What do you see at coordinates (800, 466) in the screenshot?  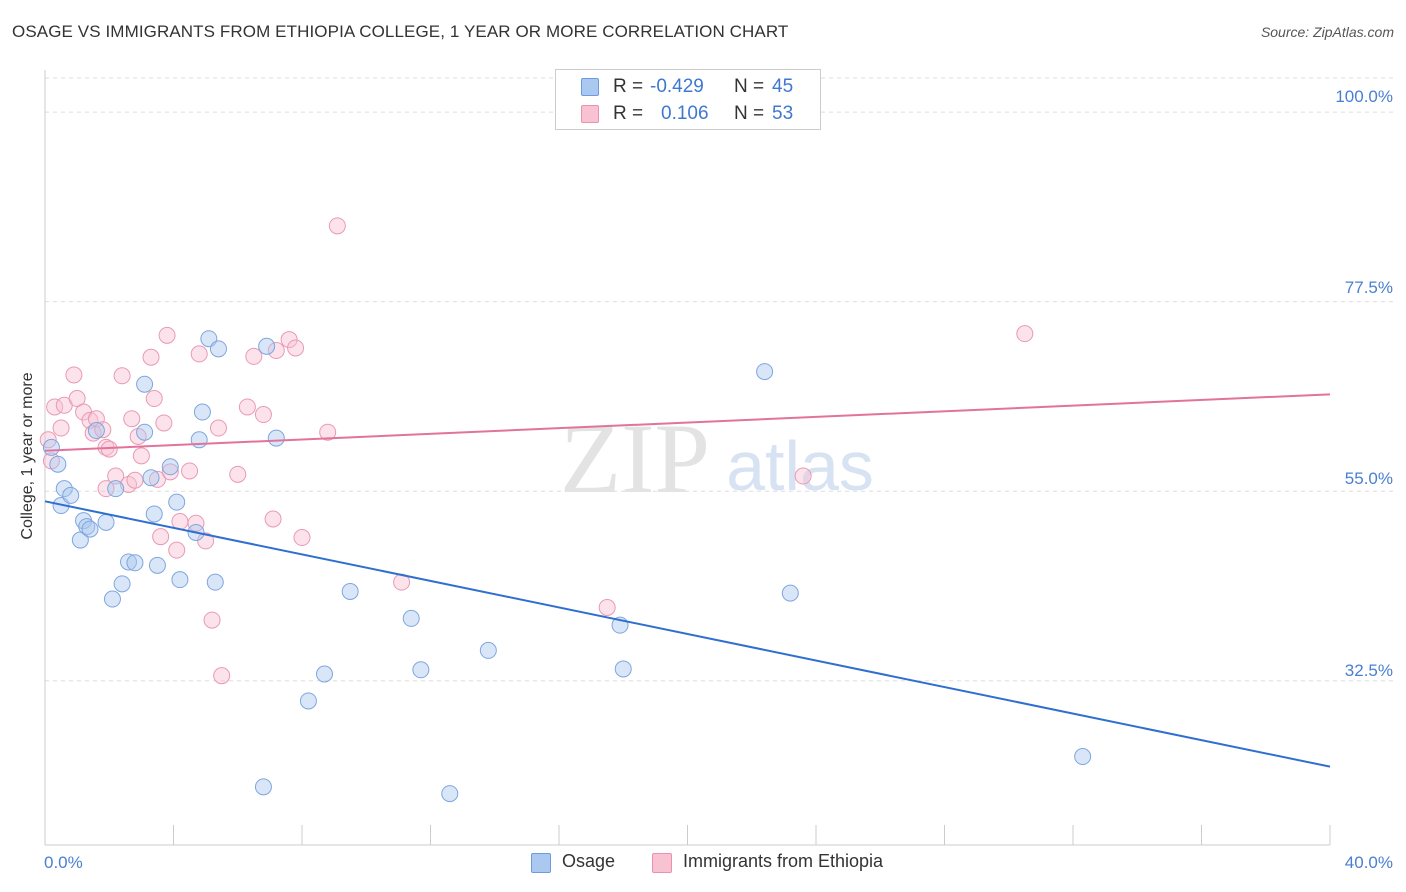 I see `watermark-atlas: atlas` at bounding box center [800, 466].